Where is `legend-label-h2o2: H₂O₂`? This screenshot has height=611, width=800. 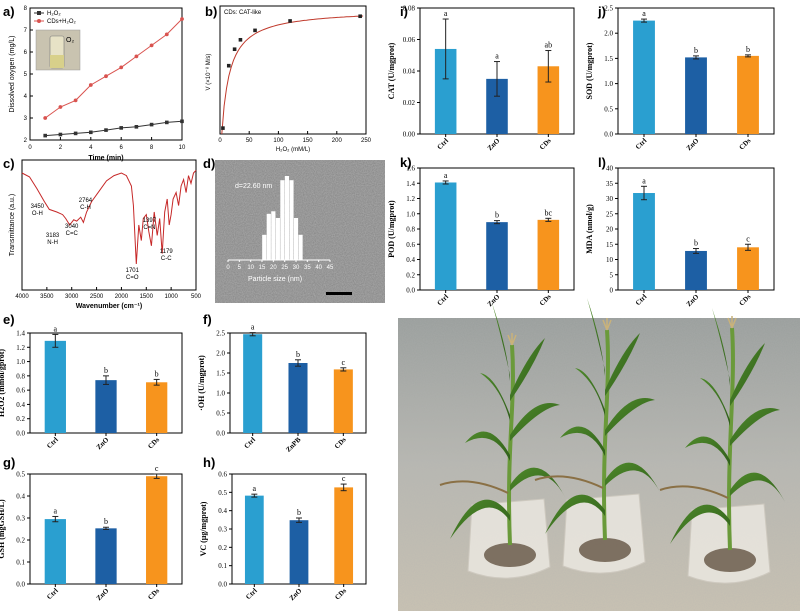
legend-label-h2o2: H₂O₂ is located at coordinates (54, 14).